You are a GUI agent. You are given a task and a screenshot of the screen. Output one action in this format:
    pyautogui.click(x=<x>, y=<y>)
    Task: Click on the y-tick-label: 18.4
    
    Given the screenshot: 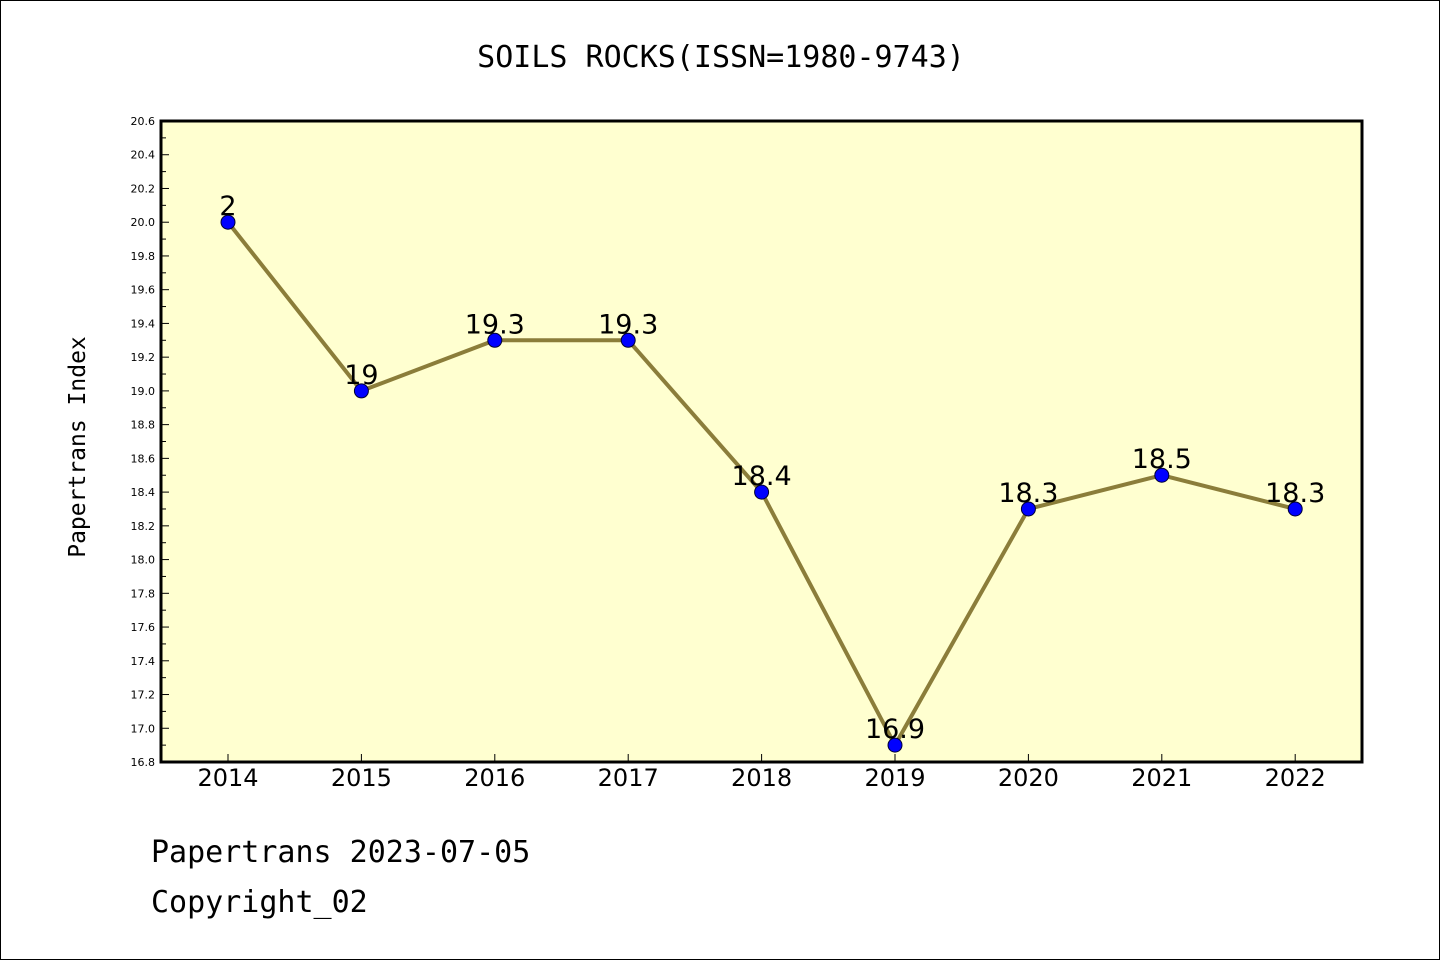 What is the action you would take?
    pyautogui.click(x=143, y=492)
    